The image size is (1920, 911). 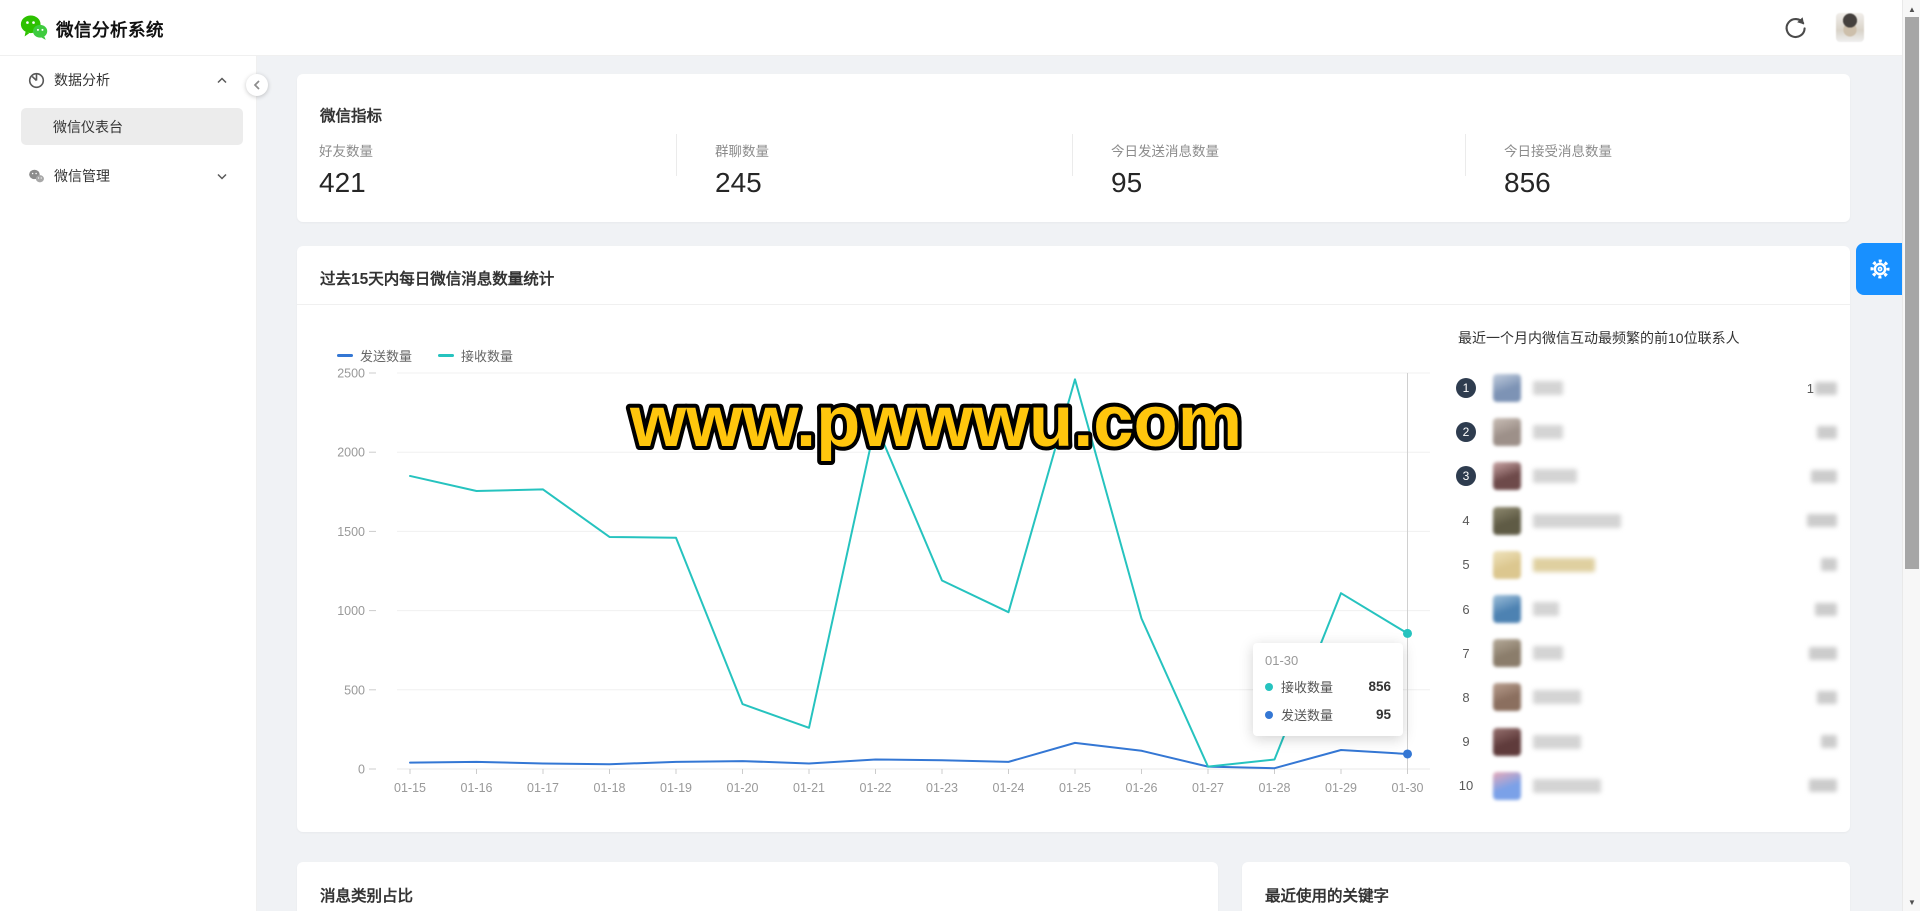 What do you see at coordinates (257, 85) in the screenshot?
I see `sidebar-collapse-button` at bounding box center [257, 85].